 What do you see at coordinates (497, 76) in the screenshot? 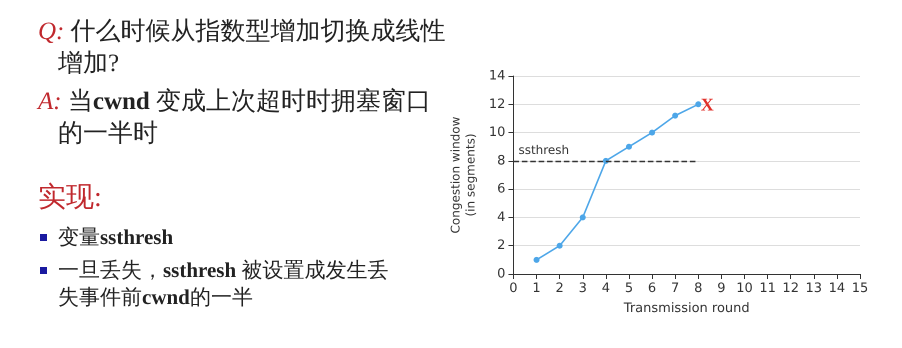
I see `y-tick-label: 14` at bounding box center [497, 76].